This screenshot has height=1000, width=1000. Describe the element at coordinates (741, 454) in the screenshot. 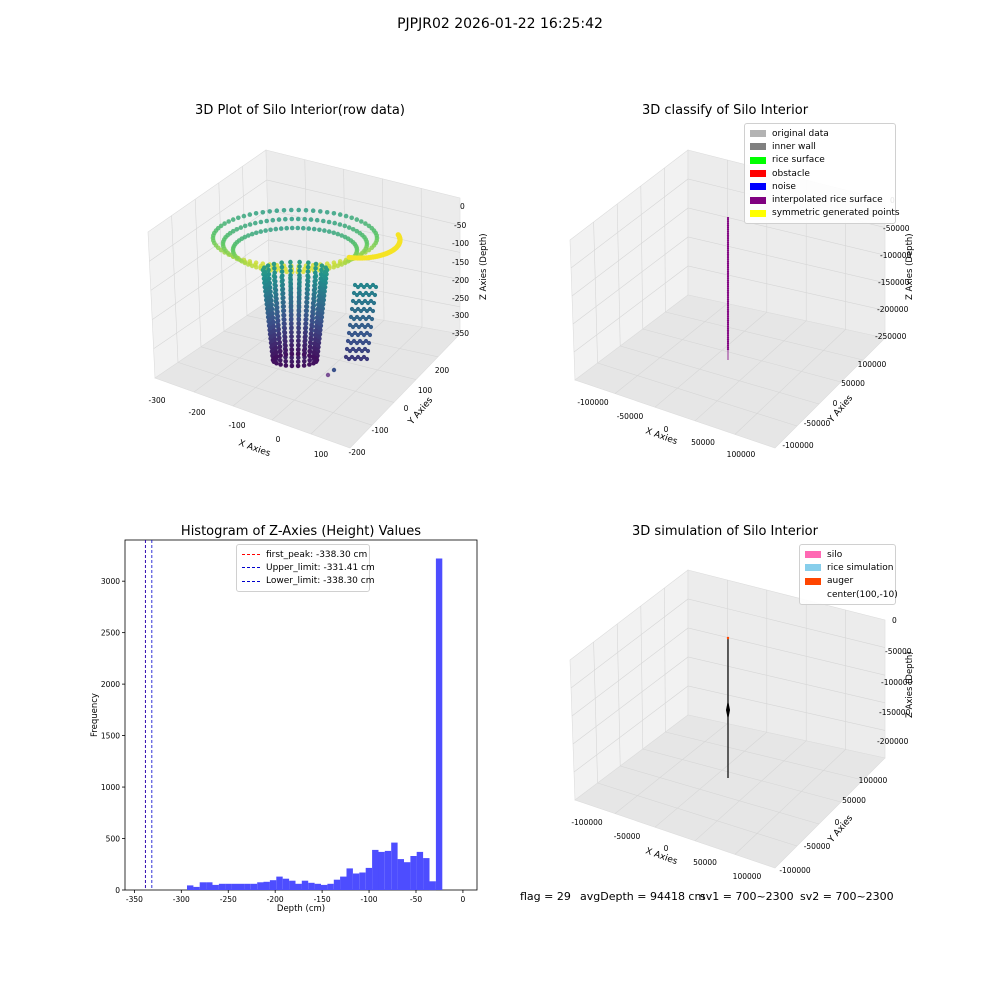

I see `classify-xtick: 100000` at that location.